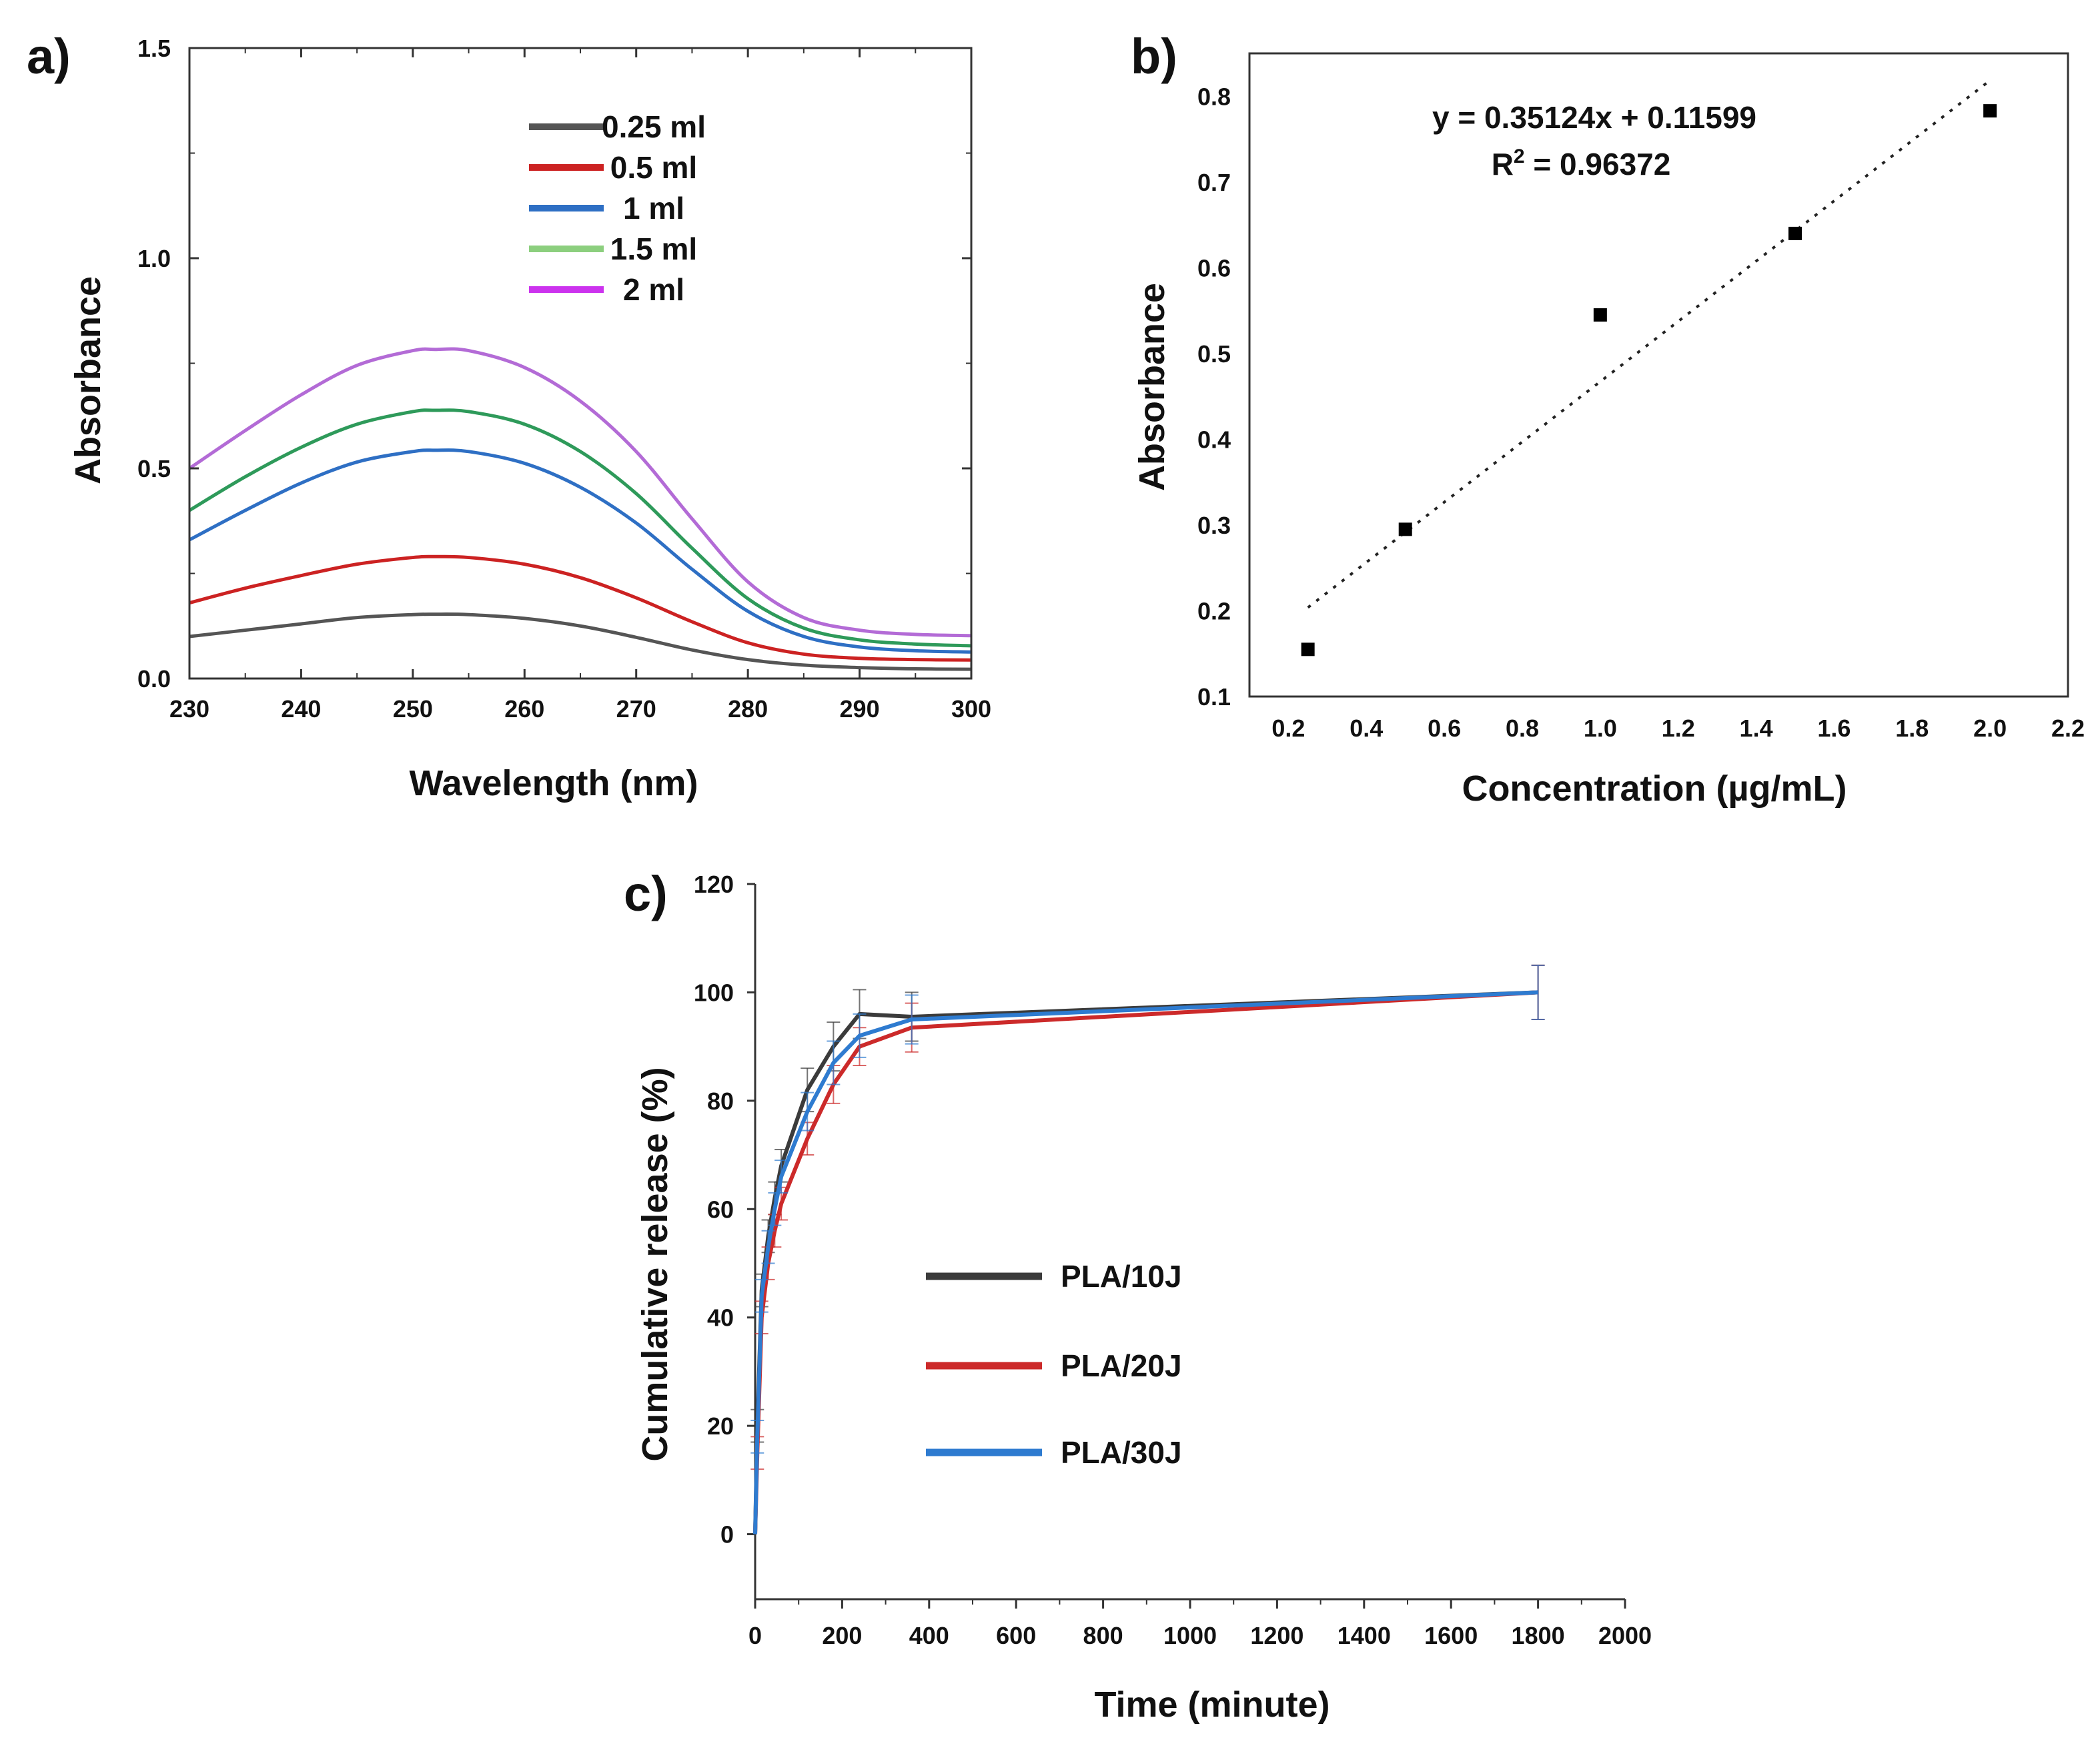 The height and width of the screenshot is (1750, 2100). I want to click on x-tick-label-c: 600, so click(1016, 1635).